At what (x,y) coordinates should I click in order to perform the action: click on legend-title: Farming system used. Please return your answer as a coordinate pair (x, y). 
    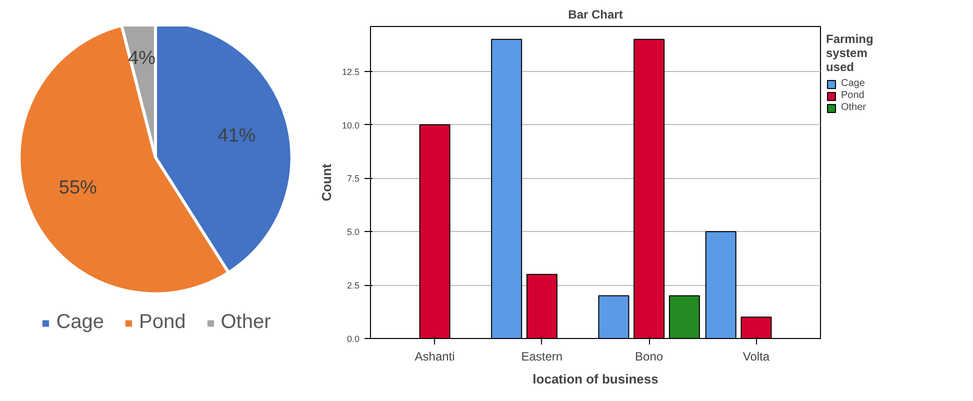
    Looking at the image, I should click on (850, 53).